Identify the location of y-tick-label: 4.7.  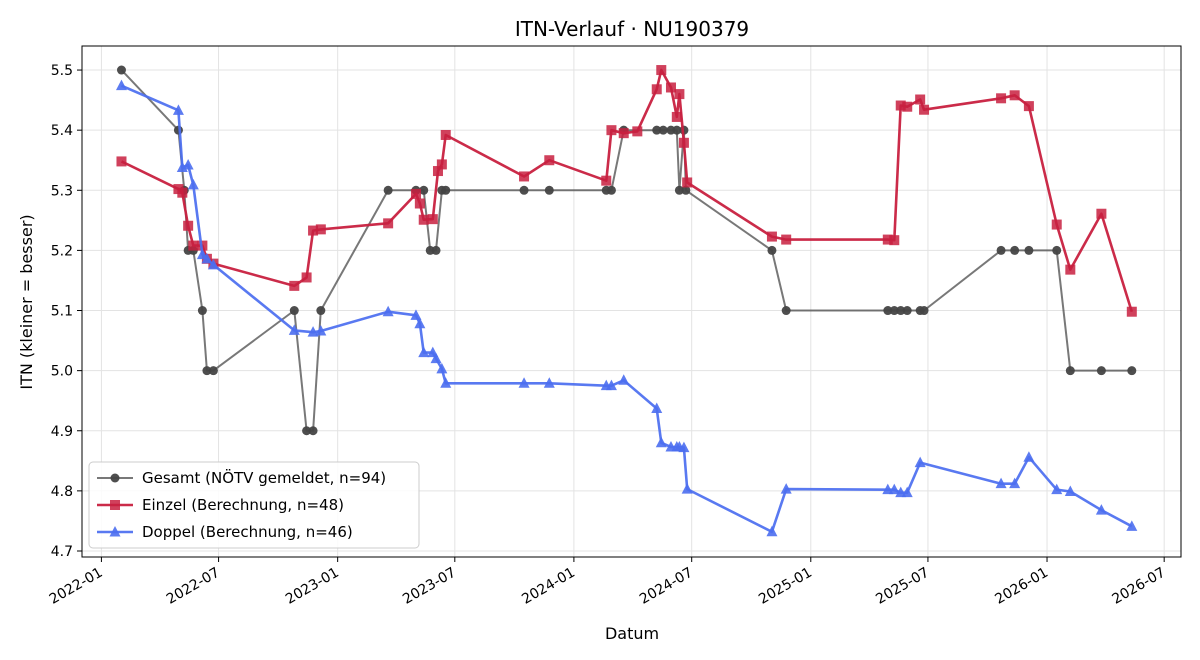
(62, 552).